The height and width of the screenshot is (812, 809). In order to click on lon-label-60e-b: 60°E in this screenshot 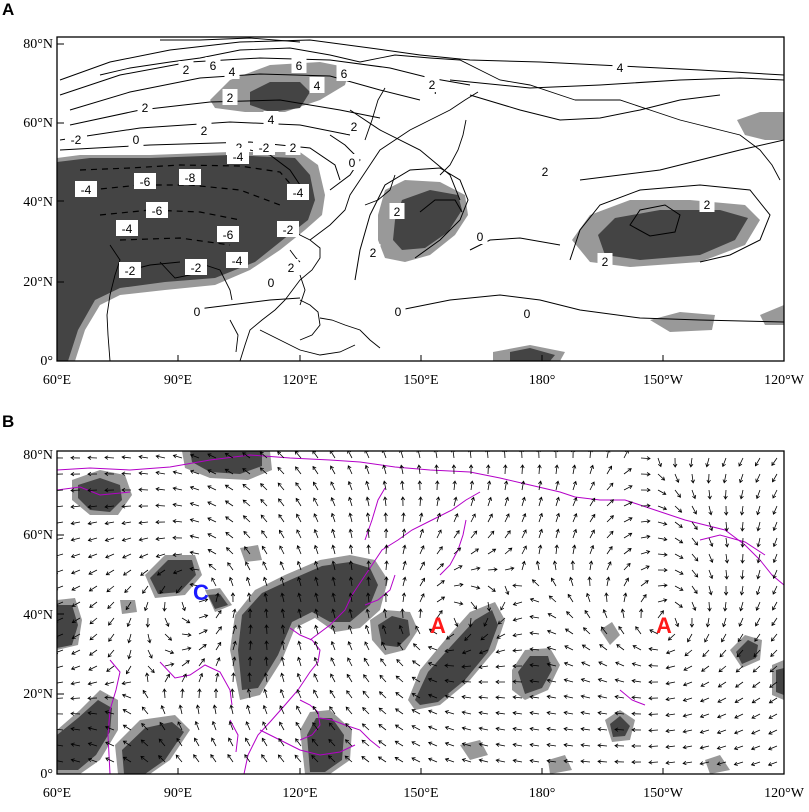, I will do `click(57, 793)`.